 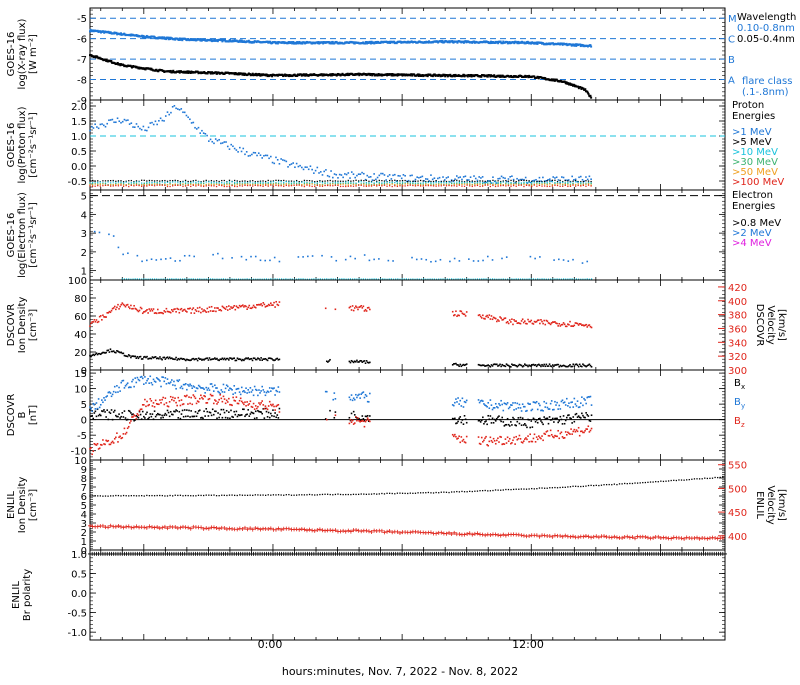 What do you see at coordinates (737, 329) in the screenshot?
I see `right-y-tick-label: 360` at bounding box center [737, 329].